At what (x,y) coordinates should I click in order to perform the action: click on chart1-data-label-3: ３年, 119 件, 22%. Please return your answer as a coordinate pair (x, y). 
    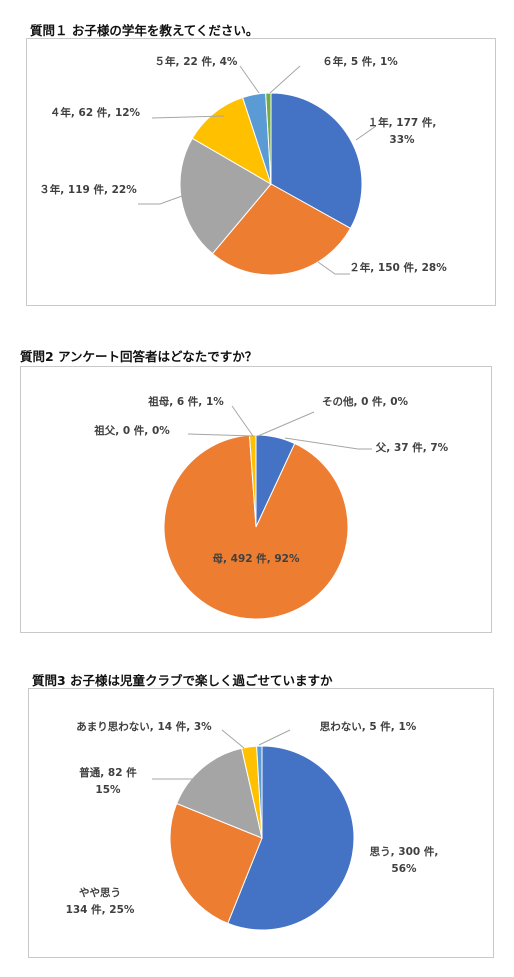
    Looking at the image, I should click on (88, 189).